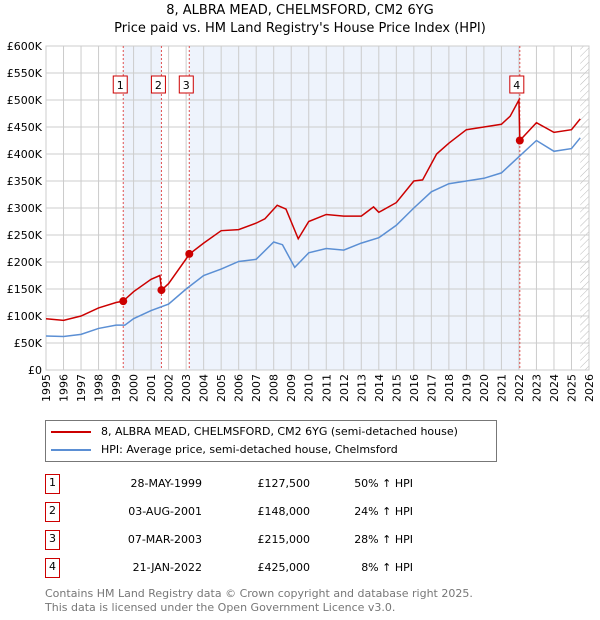 This screenshot has height=620, width=600. I want to click on x-tick-label: 2004, so click(204, 388).